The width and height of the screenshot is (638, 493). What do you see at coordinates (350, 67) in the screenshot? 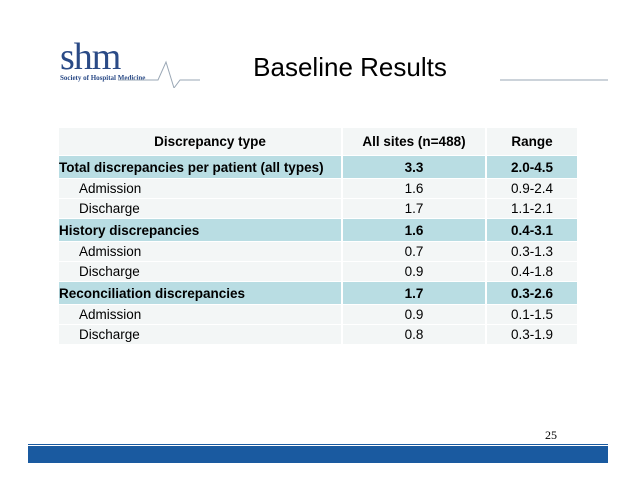
I see `slide-title: Baseline Results` at bounding box center [350, 67].